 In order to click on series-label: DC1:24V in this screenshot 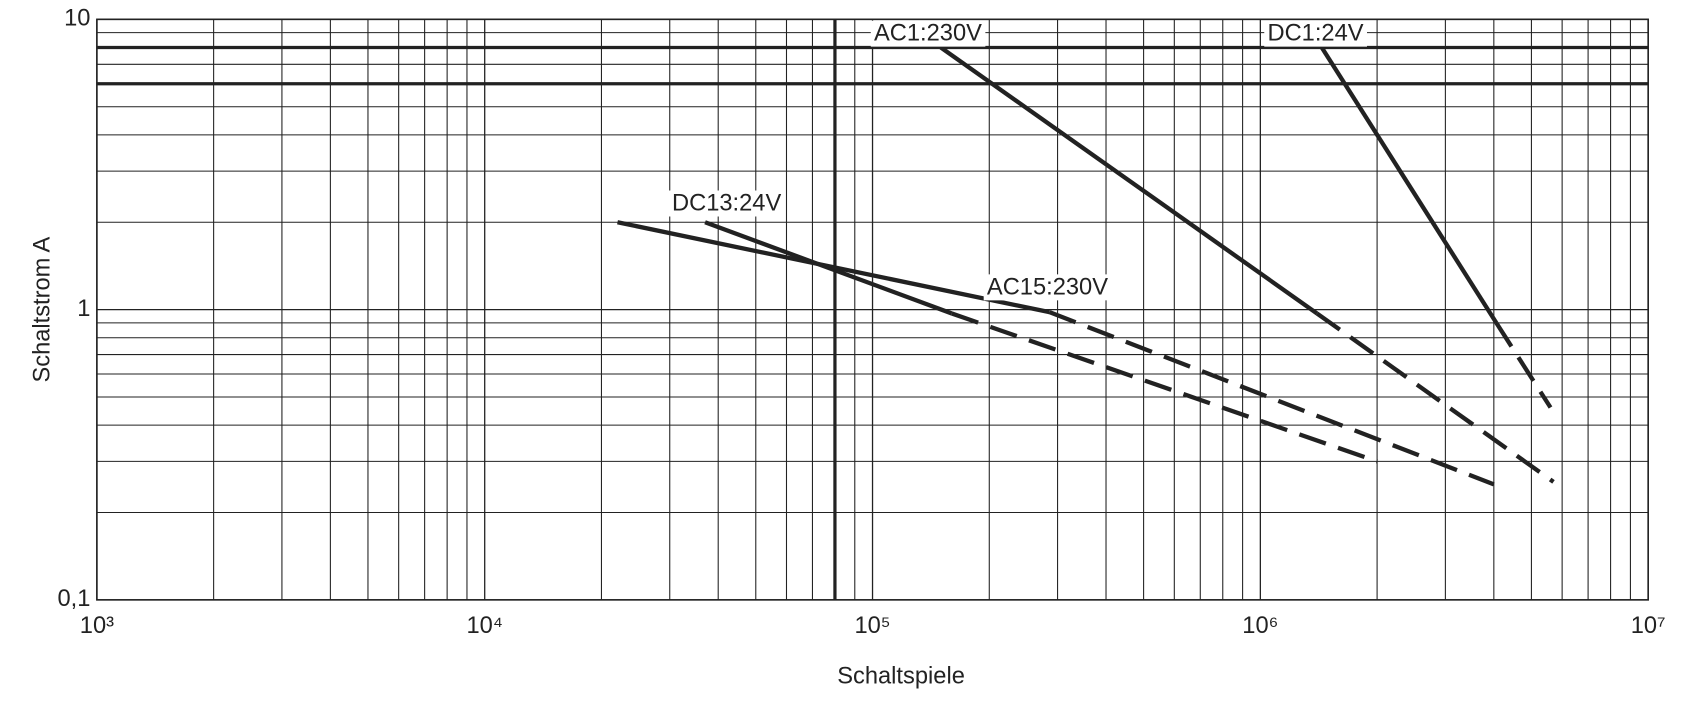, I will do `click(1315, 34)`.